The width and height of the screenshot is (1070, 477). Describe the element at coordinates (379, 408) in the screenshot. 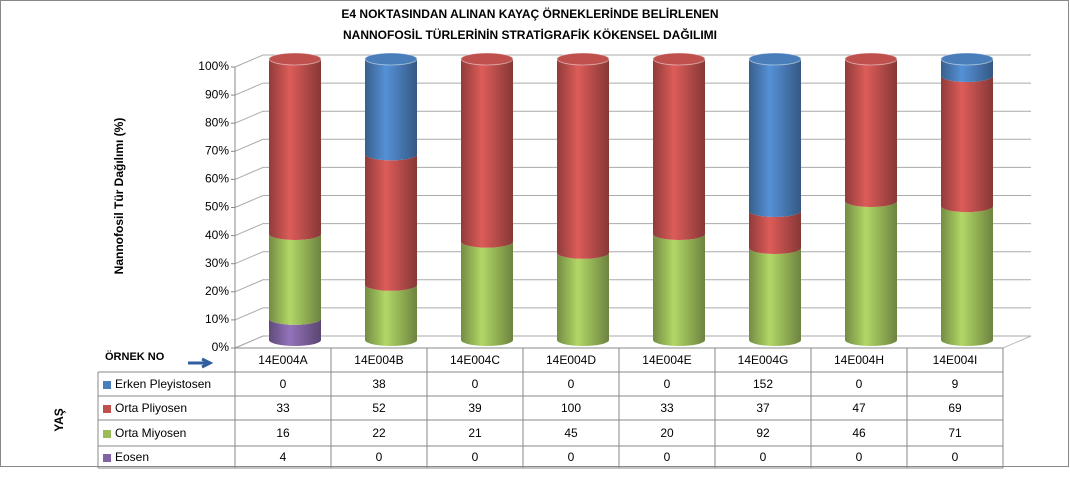

I see `data-label: 52` at that location.